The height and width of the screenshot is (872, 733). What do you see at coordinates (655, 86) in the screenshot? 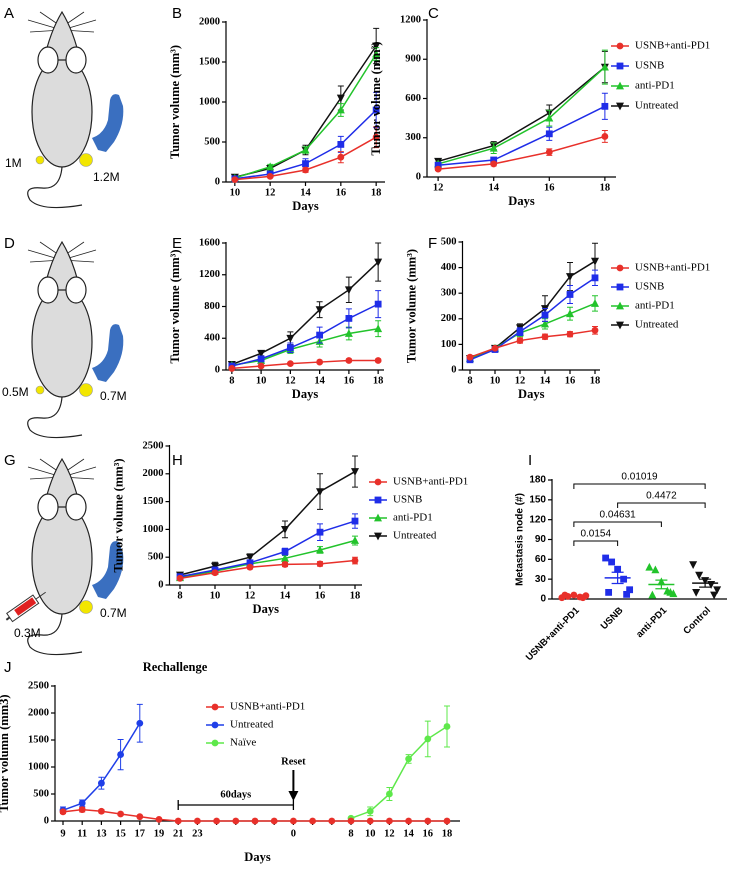
I see `legend-label: anti-PD1` at bounding box center [655, 86].